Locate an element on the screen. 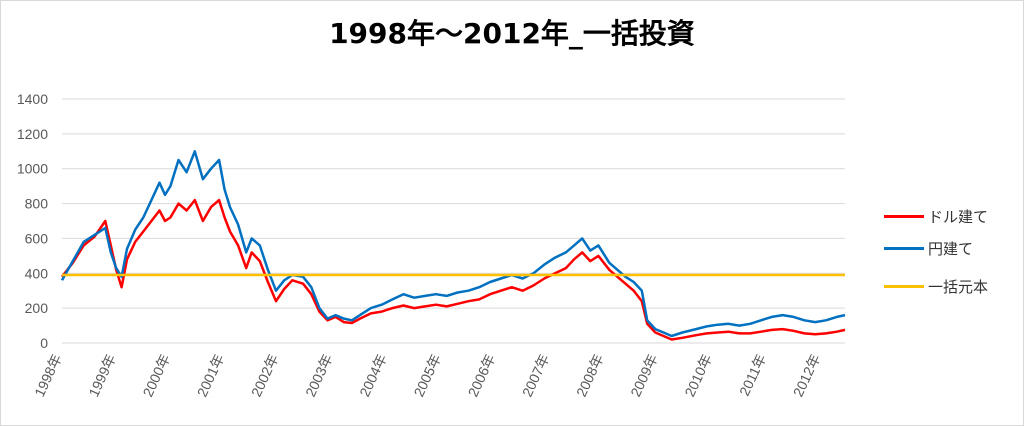 This screenshot has width=1024, height=426. x-tick-label: 2005年 is located at coordinates (427, 376).